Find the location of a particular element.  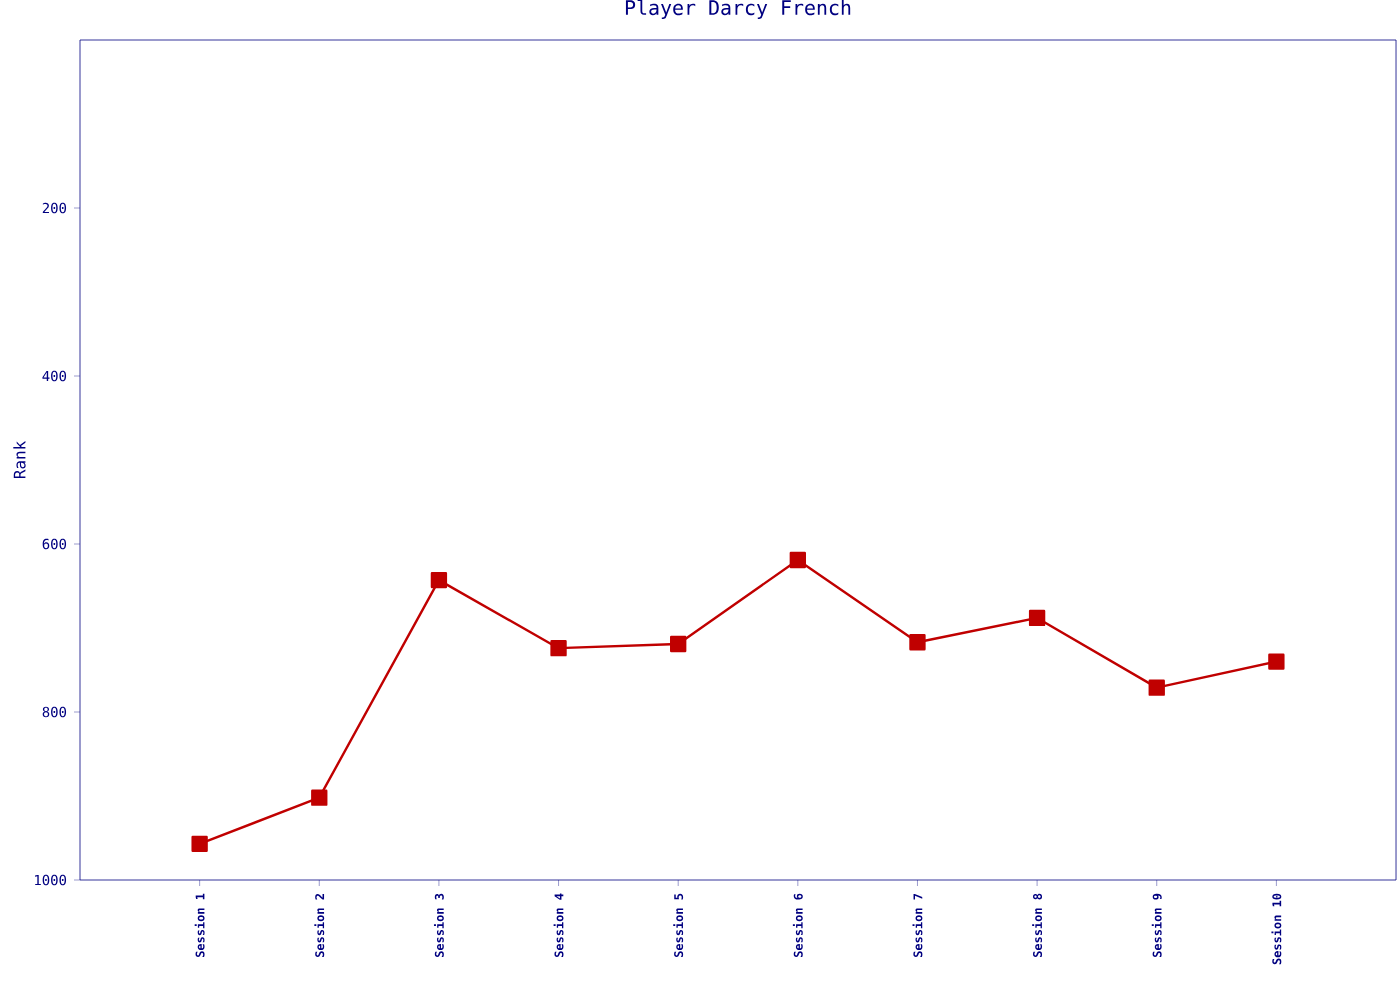

chart-title: Player Darcy French is located at coordinates (738, 10).